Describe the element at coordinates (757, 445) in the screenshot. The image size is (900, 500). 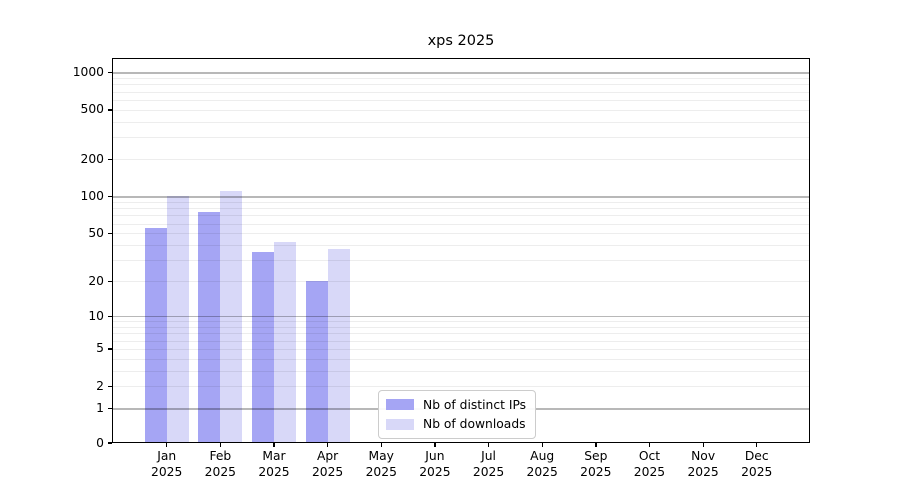
I see `x-tick-dec` at that location.